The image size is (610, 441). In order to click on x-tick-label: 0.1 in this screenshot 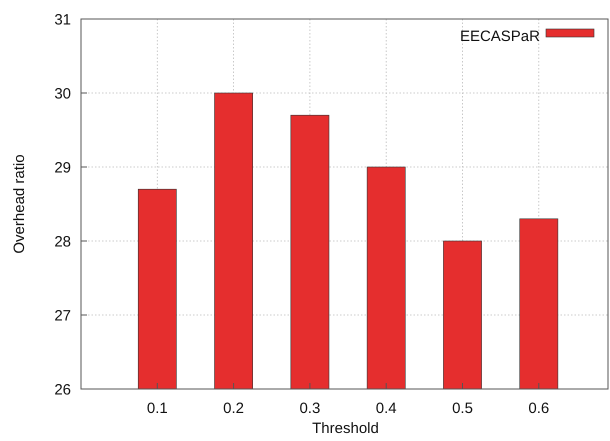, I will do `click(157, 408)`.